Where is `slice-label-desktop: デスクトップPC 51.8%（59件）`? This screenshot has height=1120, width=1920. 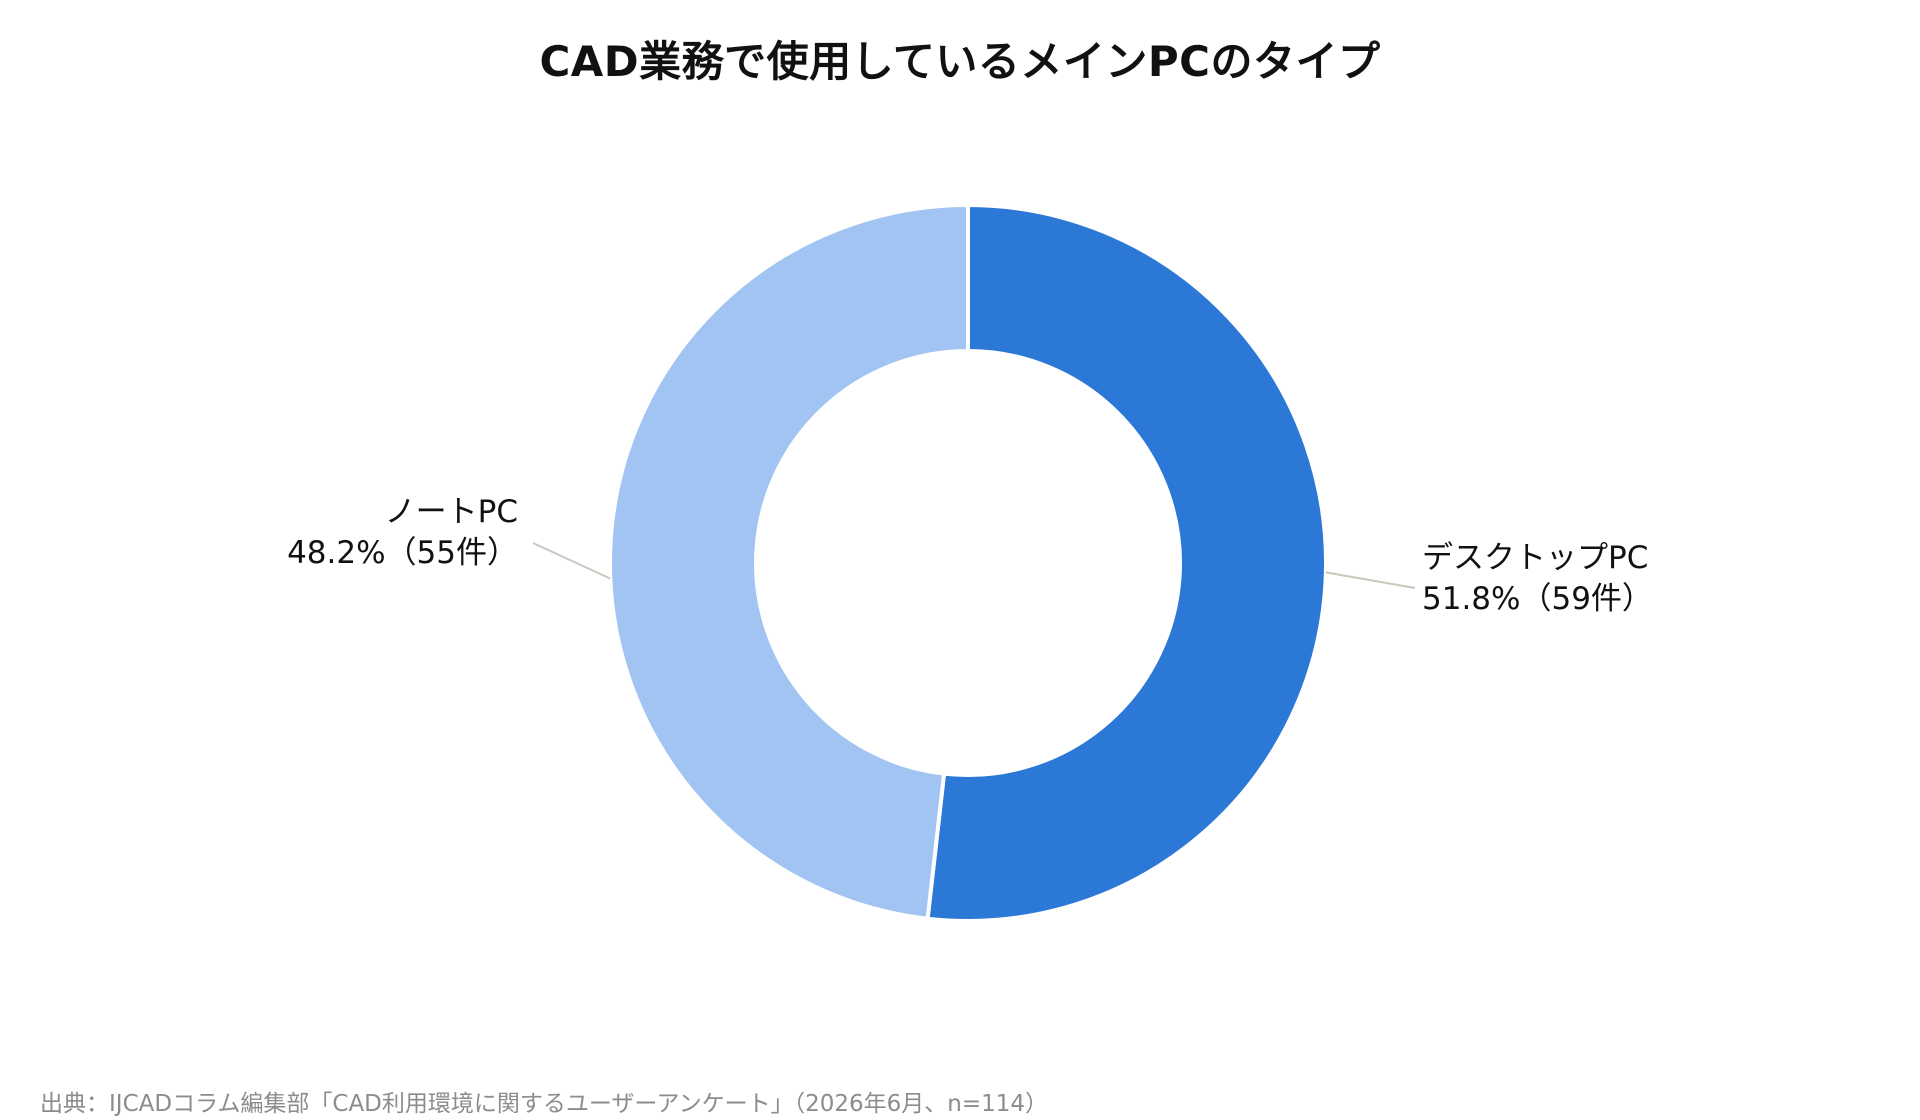
slice-label-desktop: デスクトップPC 51.8%（59件） is located at coordinates (1537, 579).